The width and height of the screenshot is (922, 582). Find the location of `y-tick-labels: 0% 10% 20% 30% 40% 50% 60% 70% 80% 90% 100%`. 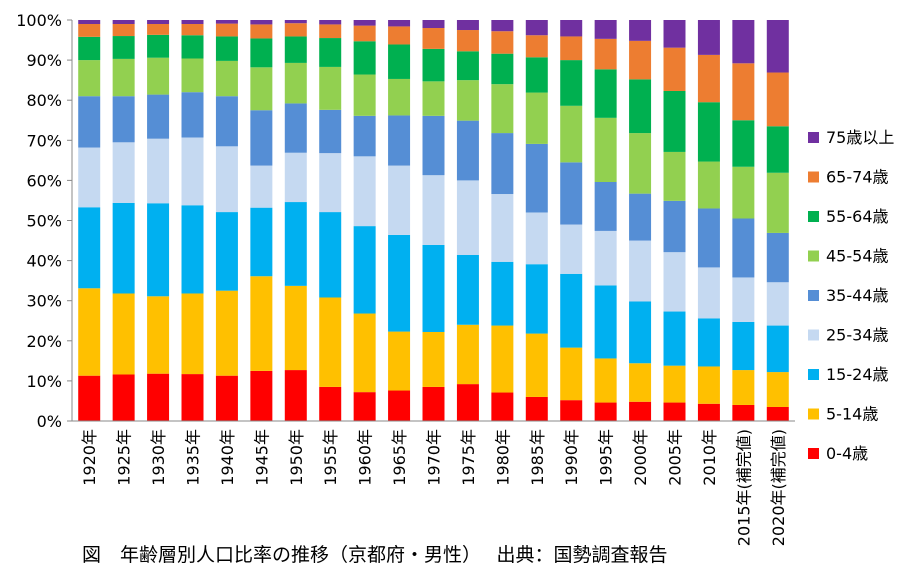

y-tick-labels: 0% 10% 20% 30% 40% 50% 60% 70% 80% 90% 100% is located at coordinates (39, 221).